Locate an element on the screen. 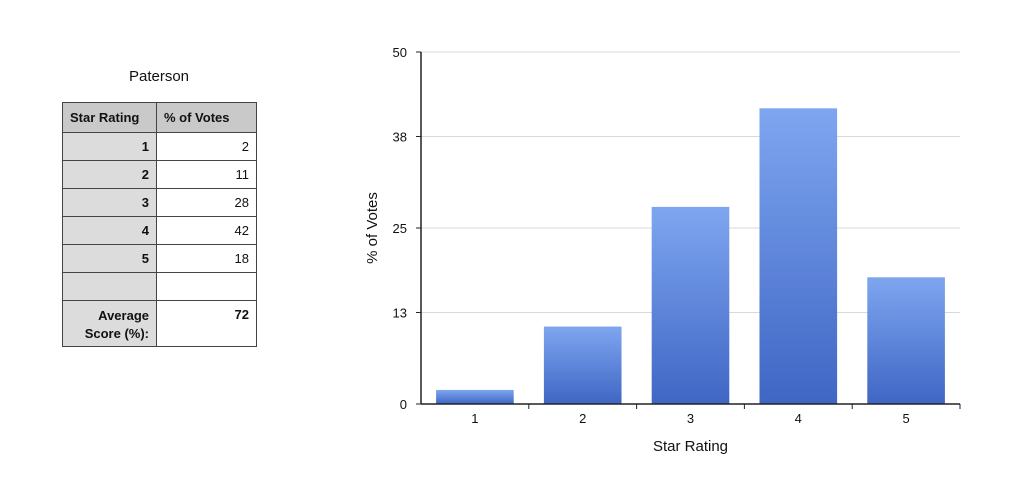 The width and height of the screenshot is (1024, 487). rating-cell: 1 is located at coordinates (109, 146).